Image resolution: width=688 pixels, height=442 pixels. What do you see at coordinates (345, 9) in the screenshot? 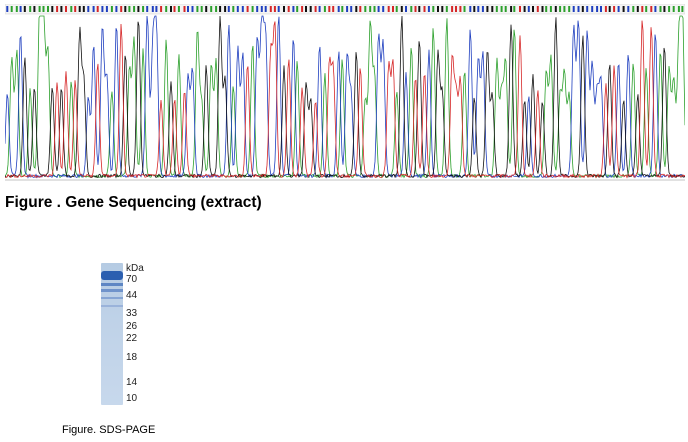
I see `base-call-strip` at bounding box center [345, 9].